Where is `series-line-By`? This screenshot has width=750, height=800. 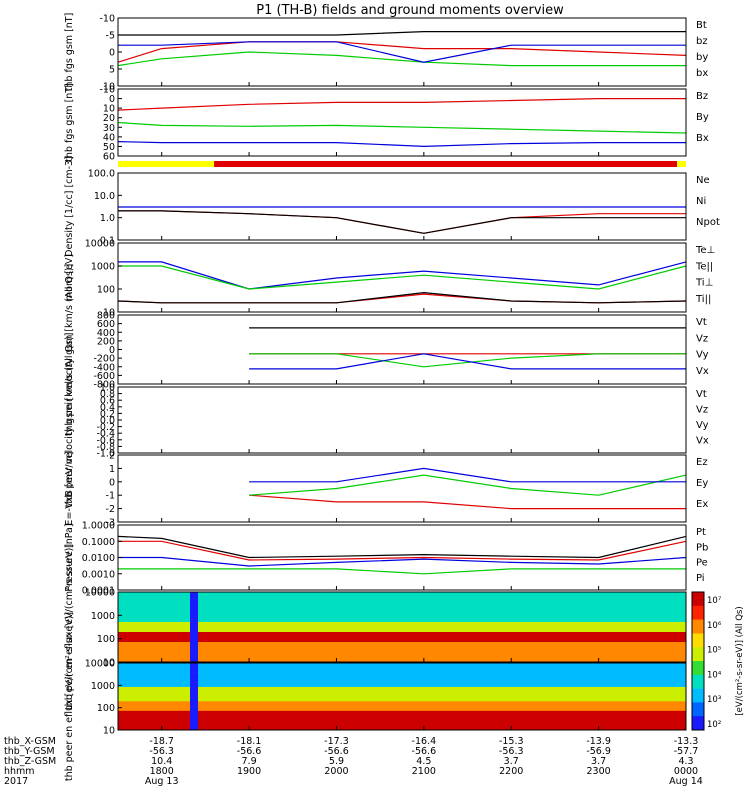 series-line-By is located at coordinates (402, 127).